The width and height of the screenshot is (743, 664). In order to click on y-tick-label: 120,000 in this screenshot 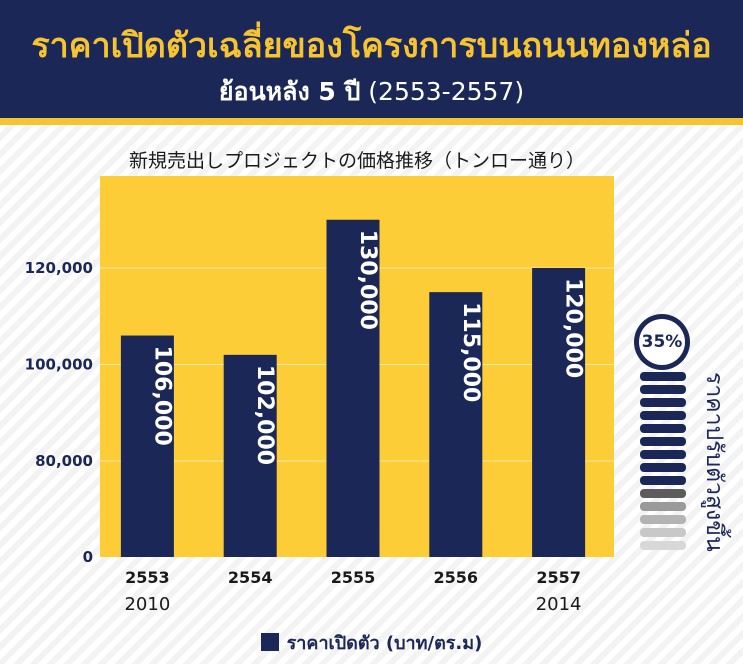, I will do `click(59, 268)`.